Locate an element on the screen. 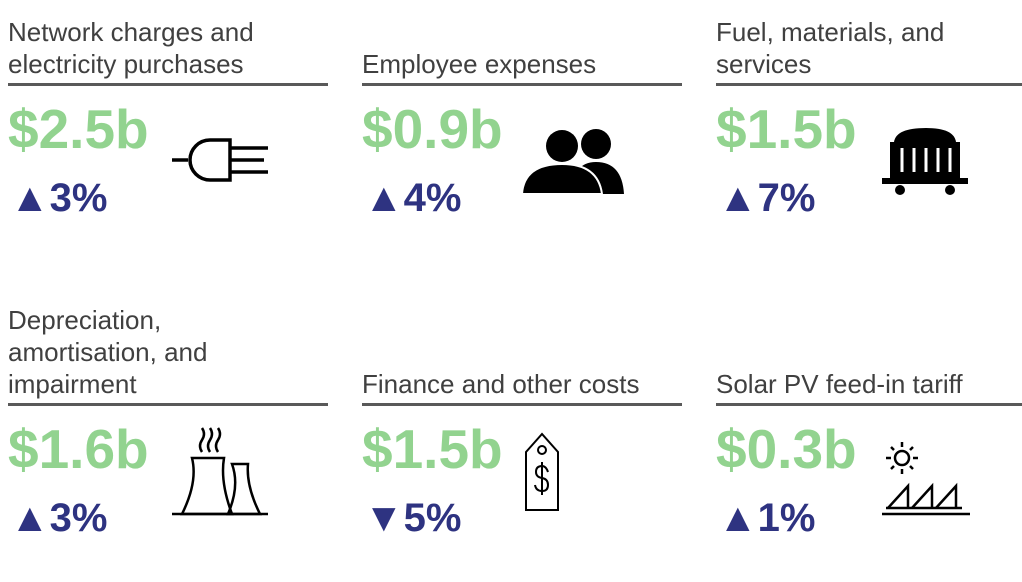 This screenshot has width=1022, height=582. solar-icon is located at coordinates (926, 479).